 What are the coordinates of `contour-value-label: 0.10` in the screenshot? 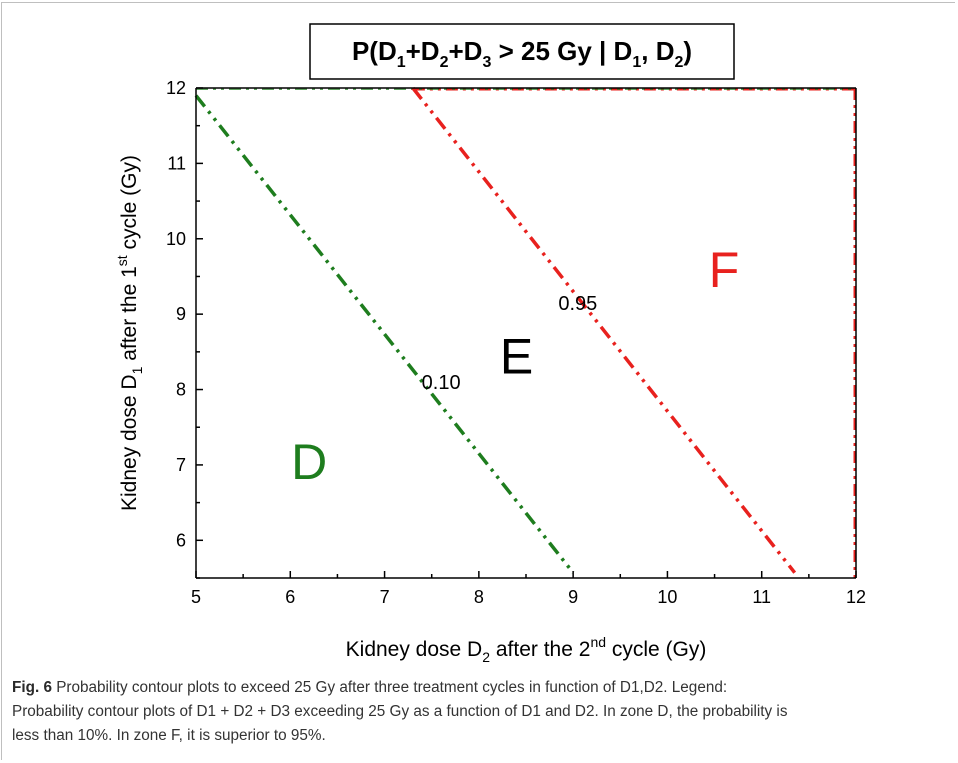 It's located at (441, 383).